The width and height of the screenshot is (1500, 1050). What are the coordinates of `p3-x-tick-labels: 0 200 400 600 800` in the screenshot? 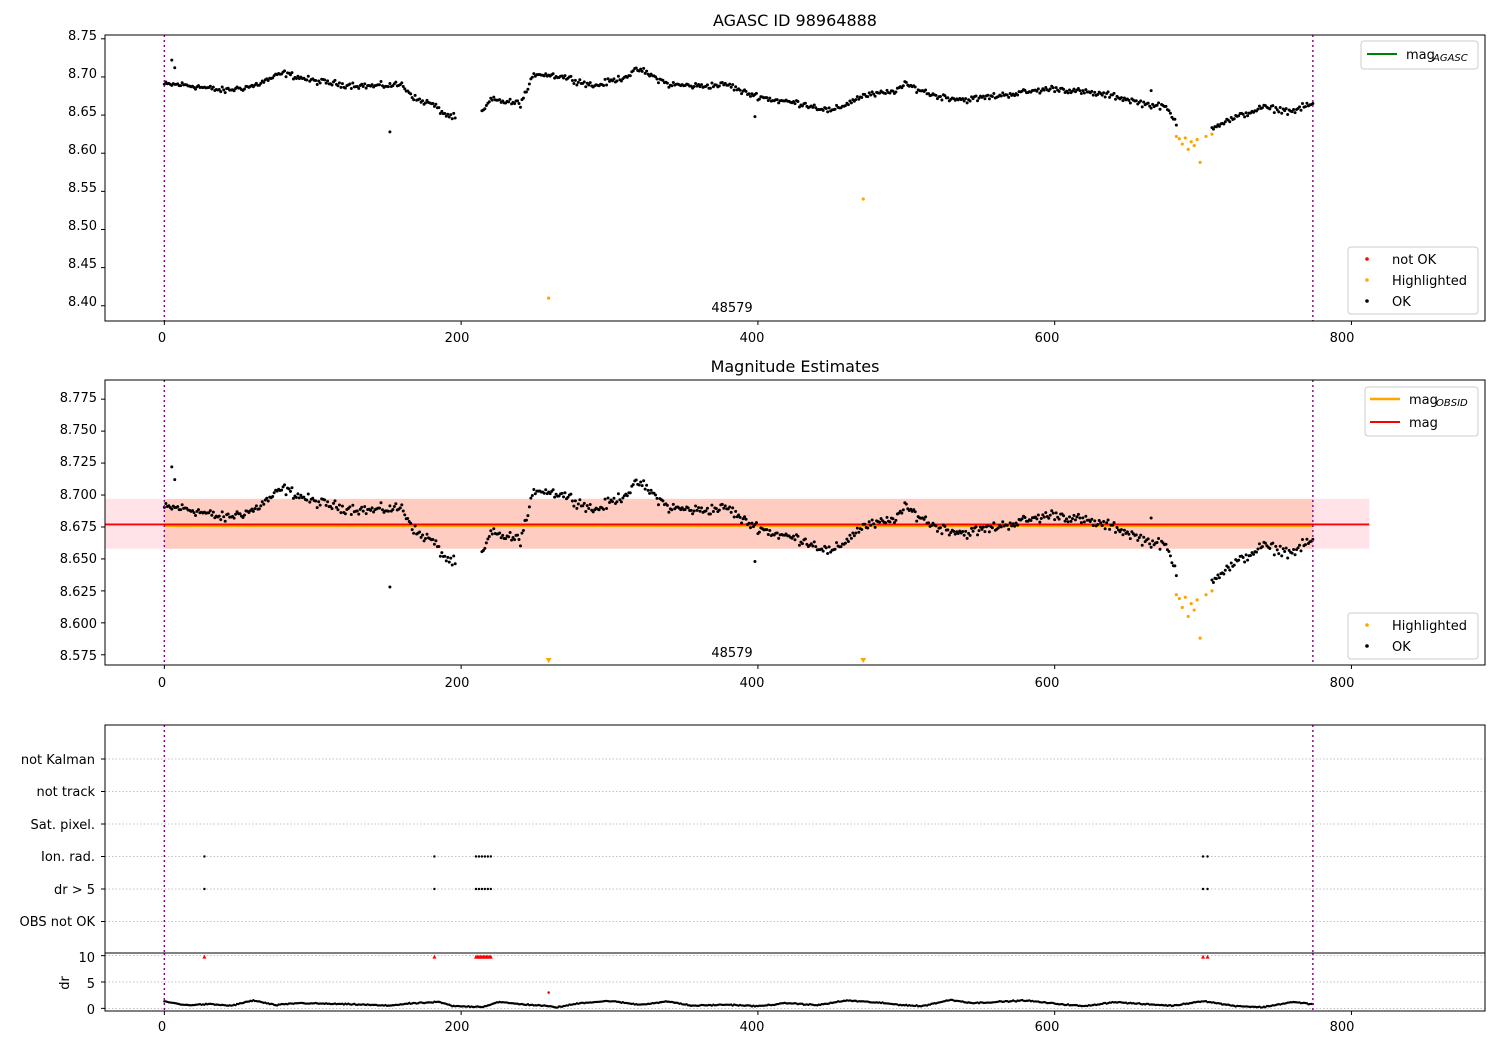 It's located at (756, 1027).